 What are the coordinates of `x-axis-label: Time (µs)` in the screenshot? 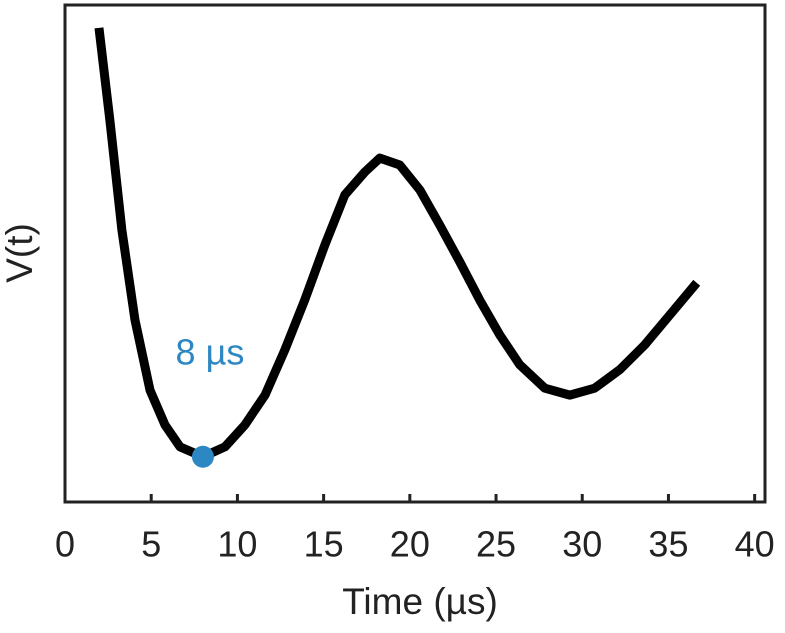 It's located at (420, 601).